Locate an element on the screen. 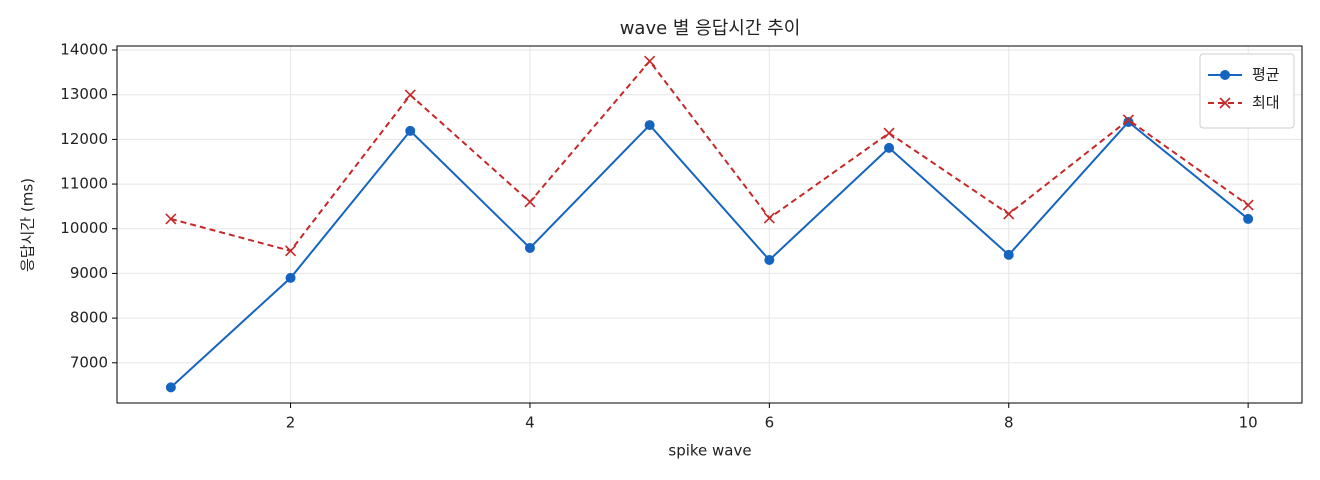  x-tick-label: 6 is located at coordinates (770, 423).